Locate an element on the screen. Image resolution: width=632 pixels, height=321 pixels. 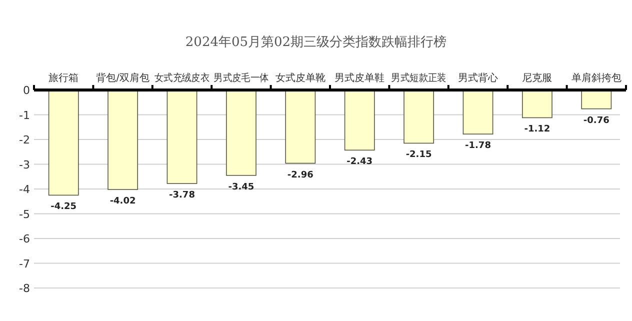
x-tick-label: 旅行箱 is located at coordinates (63, 78).